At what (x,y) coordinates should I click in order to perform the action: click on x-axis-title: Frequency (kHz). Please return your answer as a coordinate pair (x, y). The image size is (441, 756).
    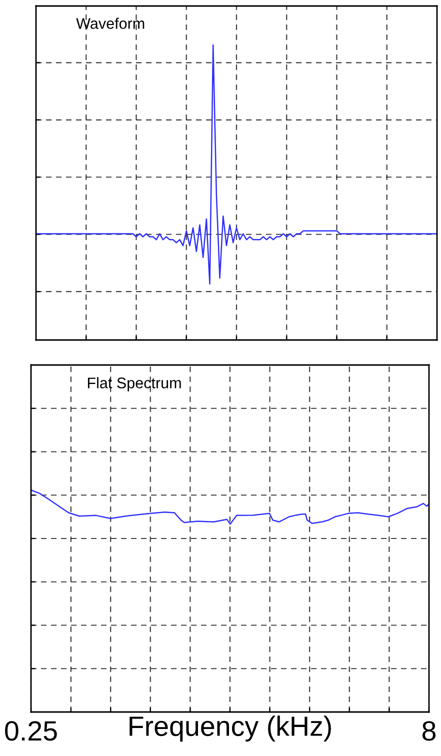
    Looking at the image, I should click on (230, 729).